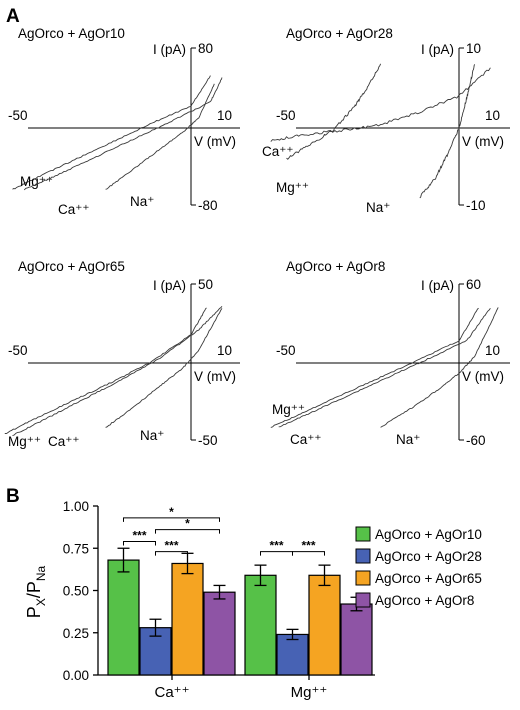 Image resolution: width=520 pixels, height=710 pixels. What do you see at coordinates (208, 440) in the screenshot?
I see `y-tick-label-min: -50` at bounding box center [208, 440].